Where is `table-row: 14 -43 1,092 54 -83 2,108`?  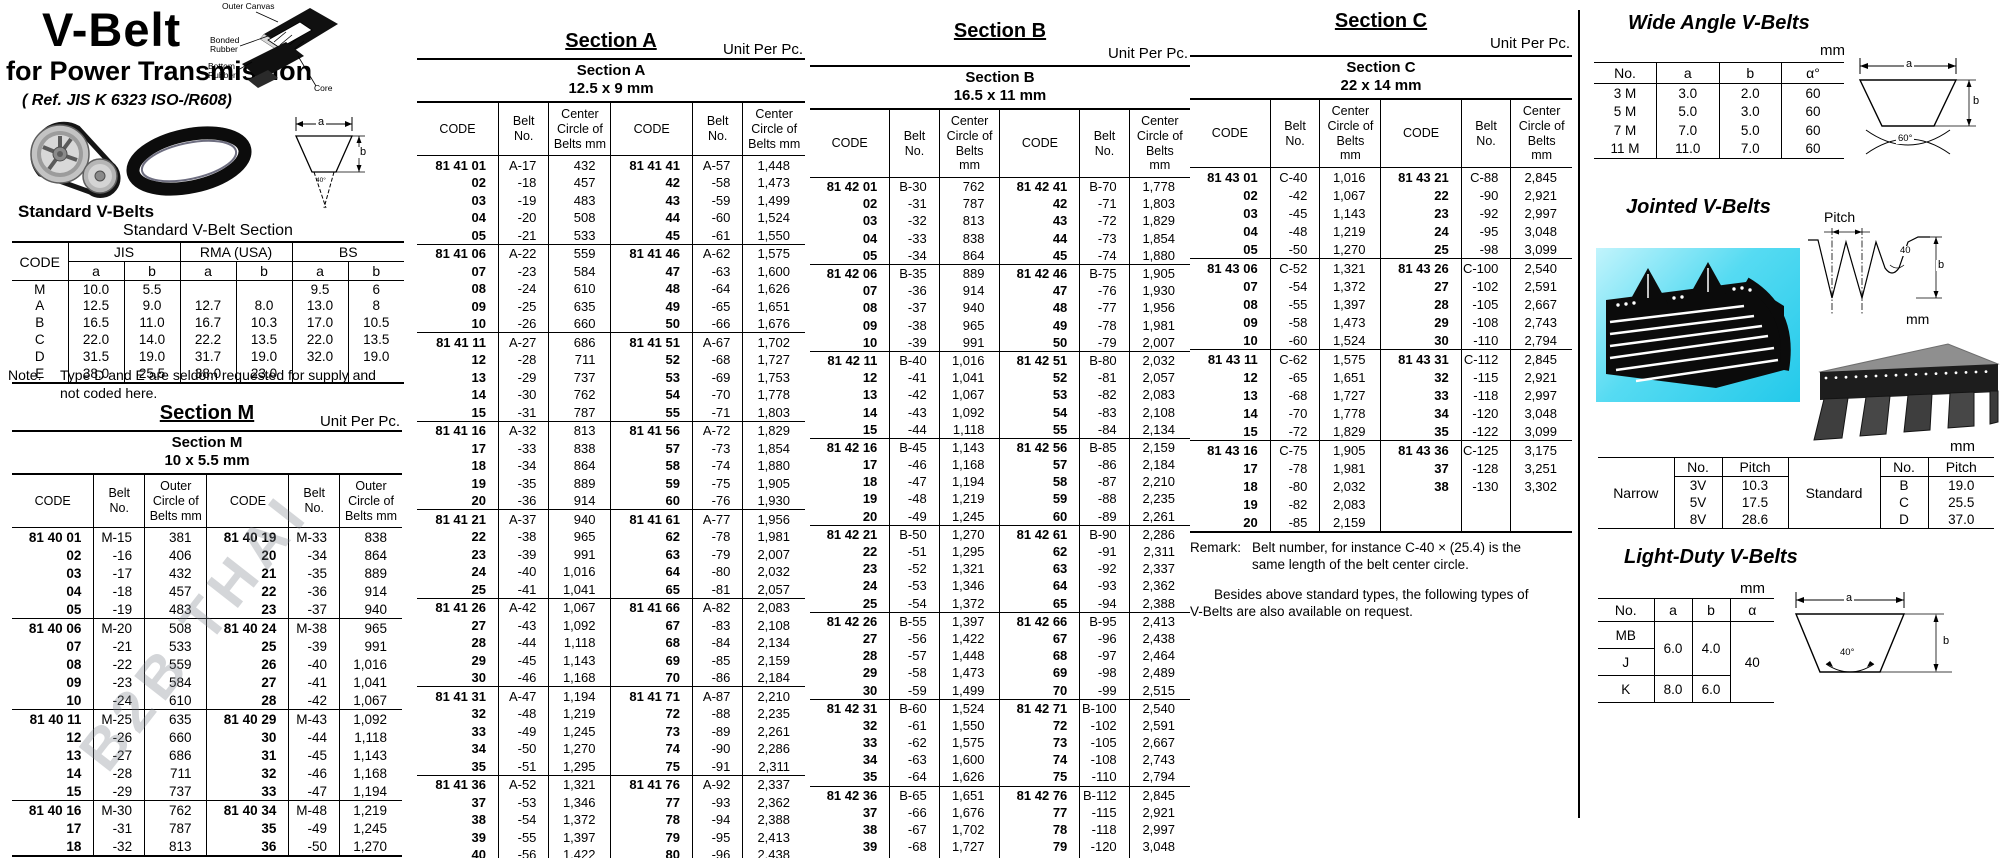 table-row: 14 -43 1,092 54 -83 2,108 is located at coordinates (1000, 412).